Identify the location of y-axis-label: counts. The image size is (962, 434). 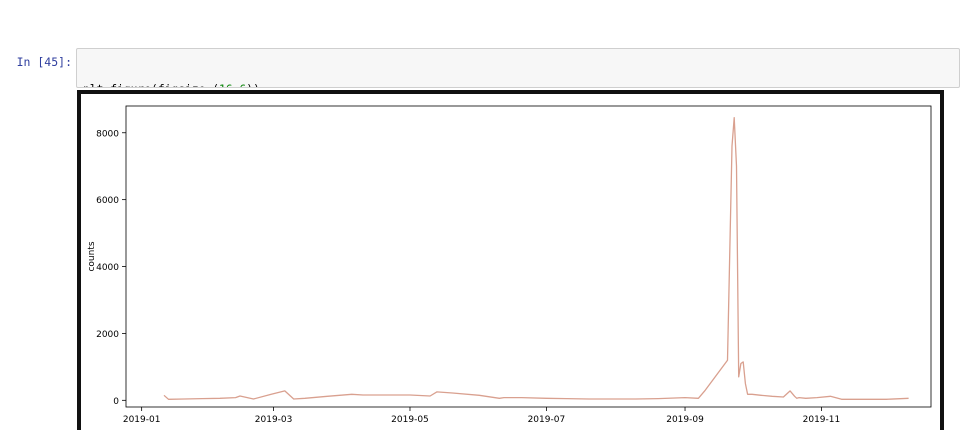
(92, 256).